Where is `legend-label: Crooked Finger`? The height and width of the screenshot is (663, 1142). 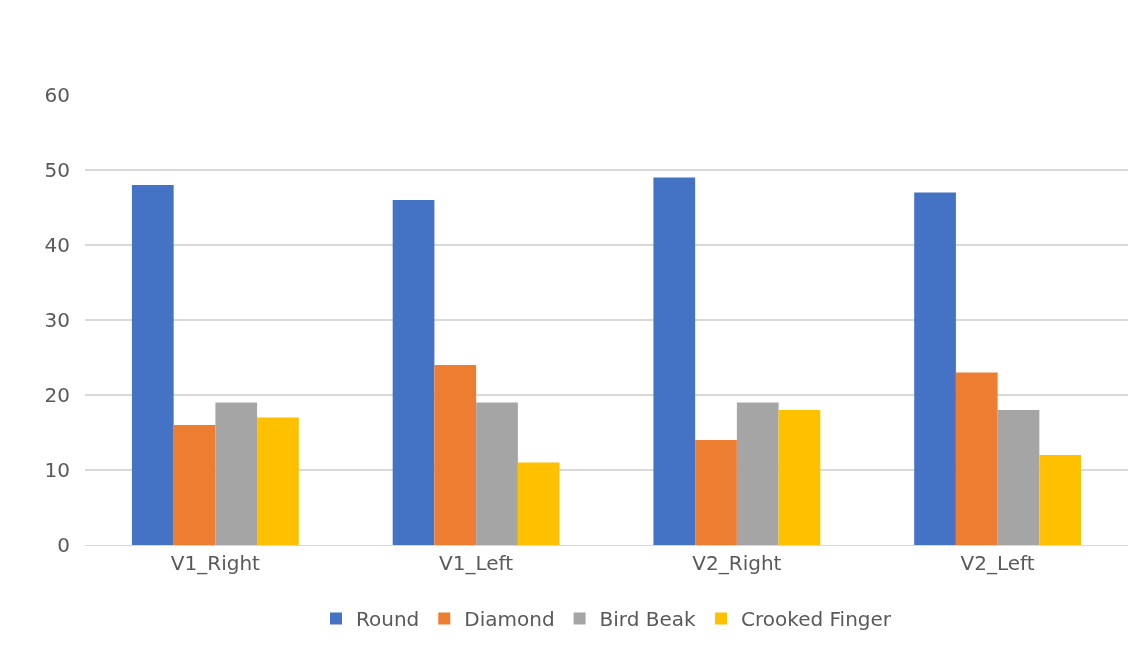 legend-label: Crooked Finger is located at coordinates (816, 619).